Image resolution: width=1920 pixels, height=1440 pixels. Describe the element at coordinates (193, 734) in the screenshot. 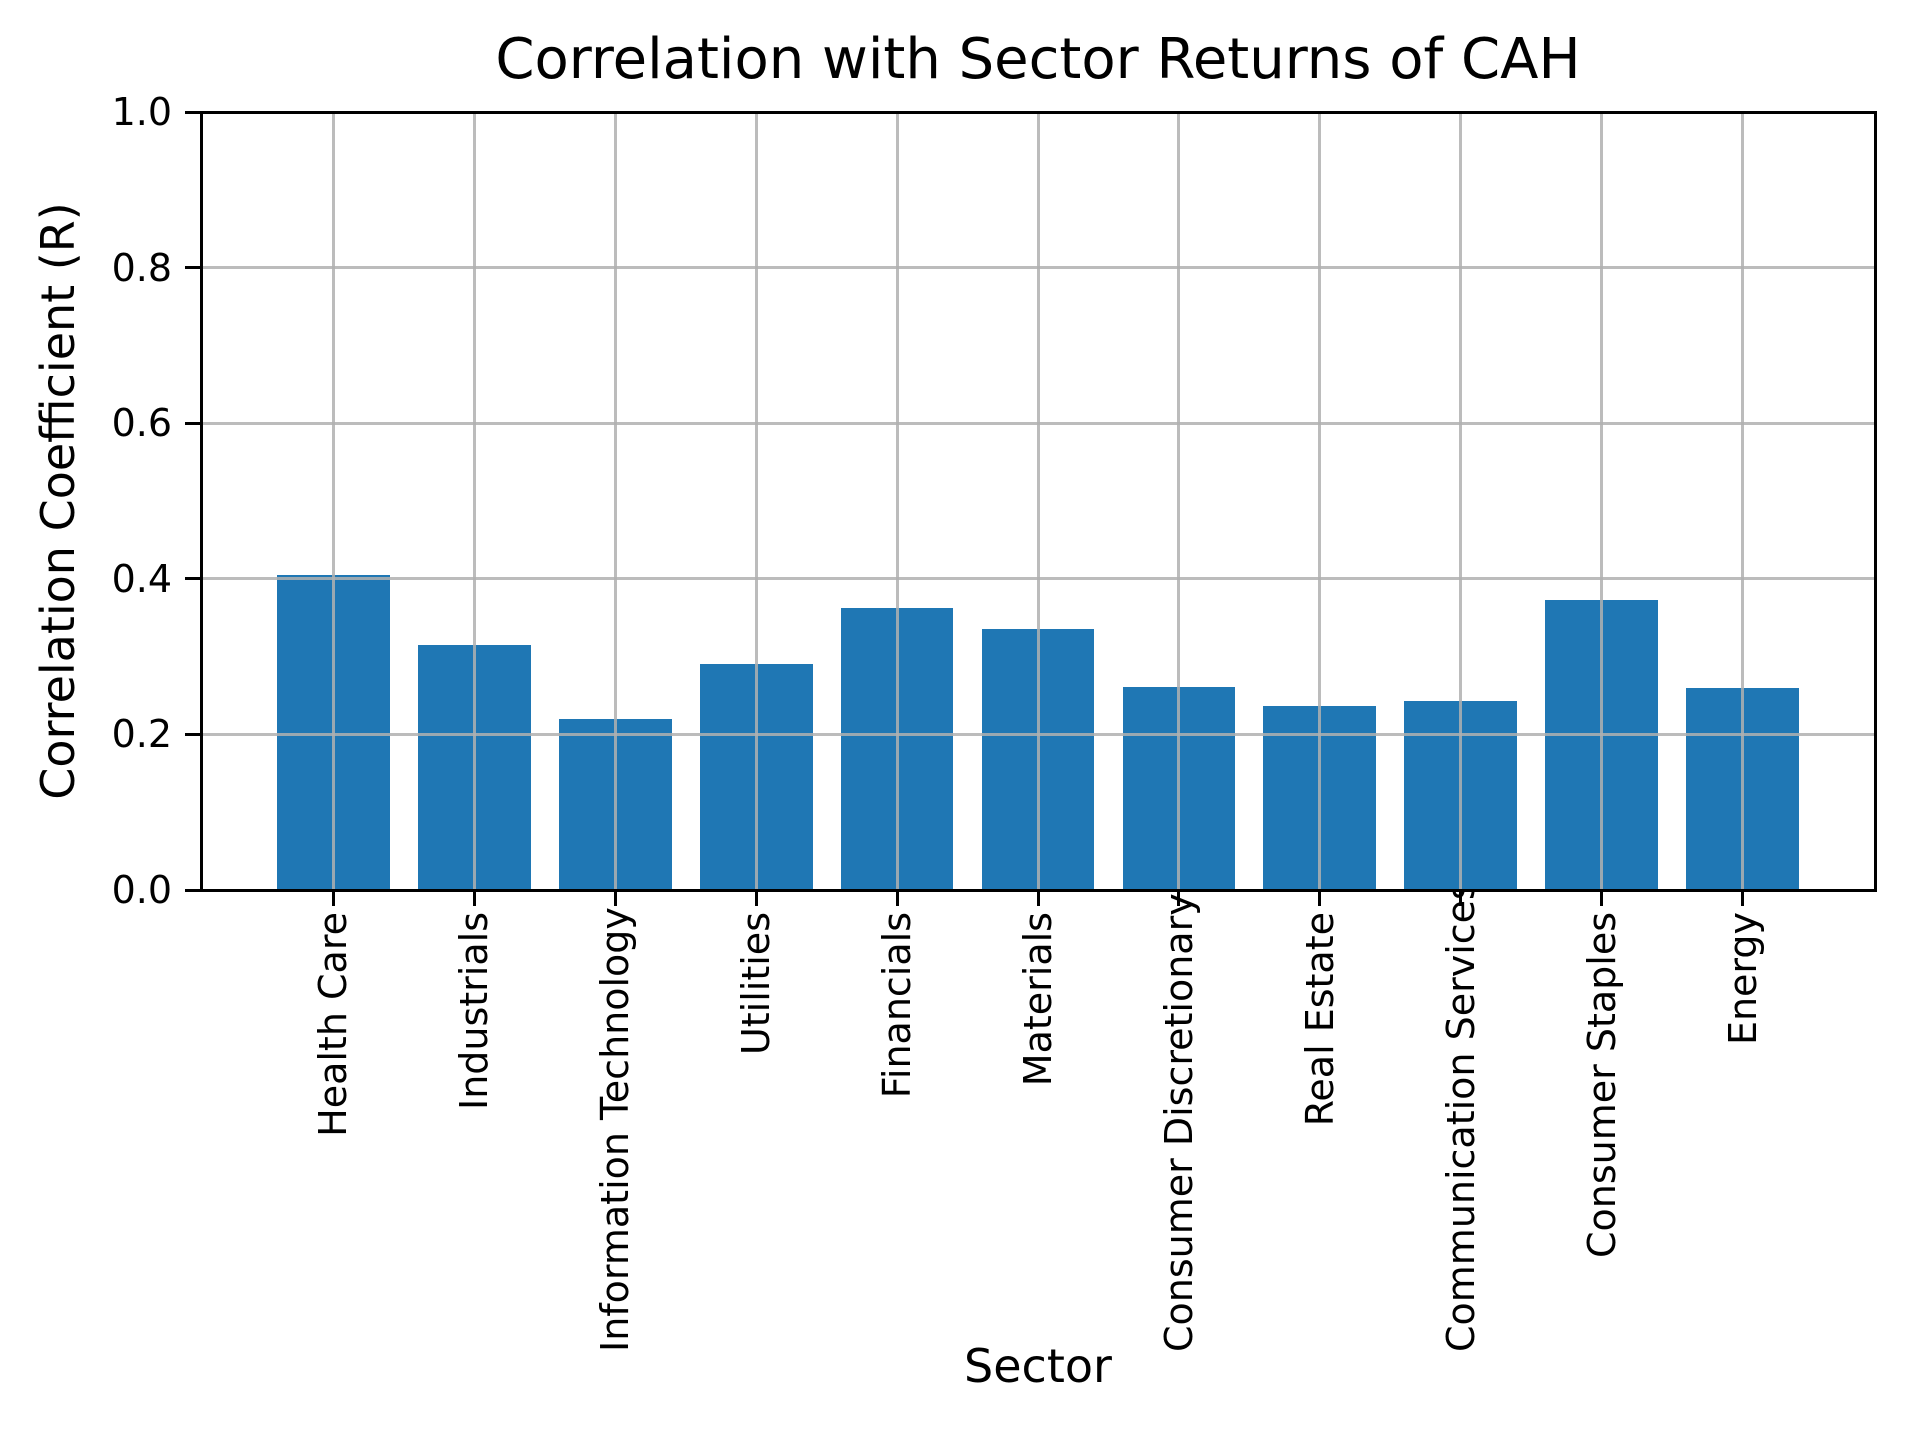

I see `y-tick-0.2` at that location.